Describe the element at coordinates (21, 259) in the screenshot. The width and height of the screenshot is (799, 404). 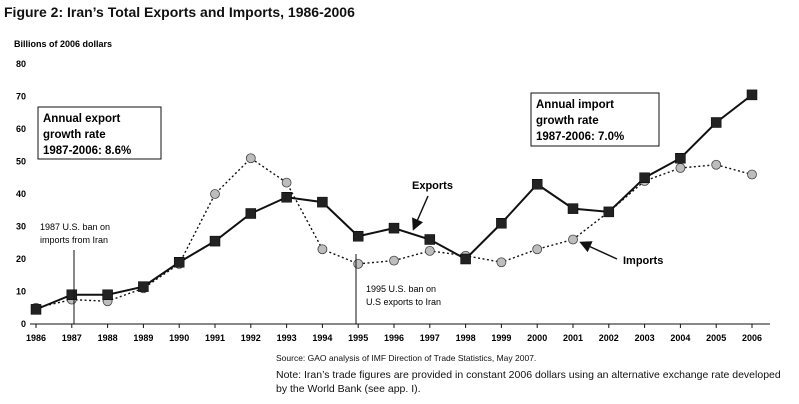
I see `y-tick-label: 20` at that location.